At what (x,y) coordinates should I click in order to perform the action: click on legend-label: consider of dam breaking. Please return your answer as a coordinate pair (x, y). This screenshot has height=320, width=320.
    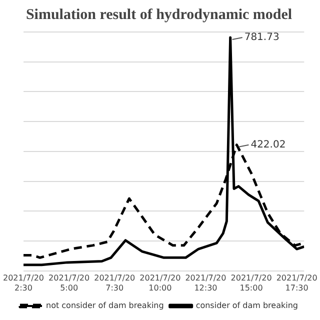
    Looking at the image, I should click on (247, 305).